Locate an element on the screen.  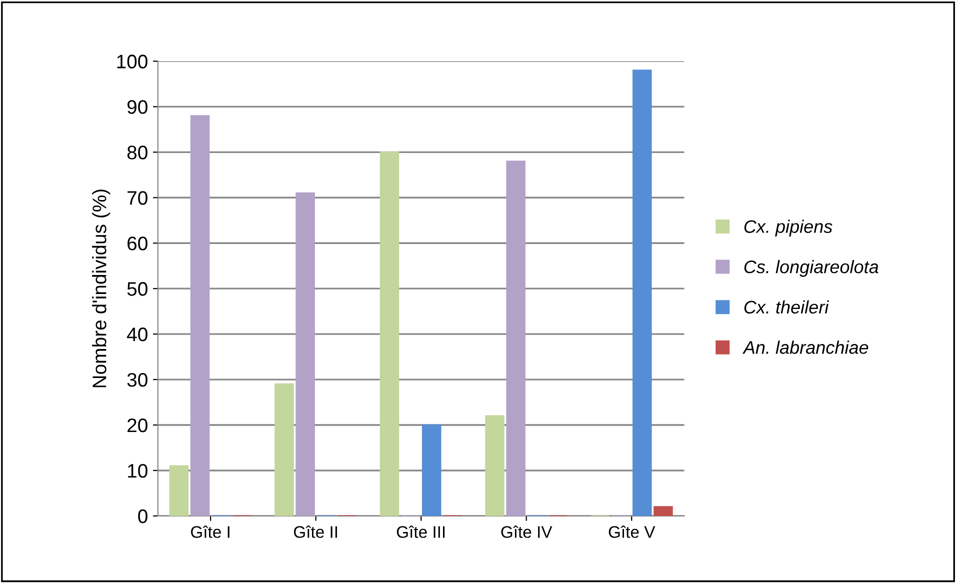
legend-label: Cs. longiareolota is located at coordinates (811, 268).